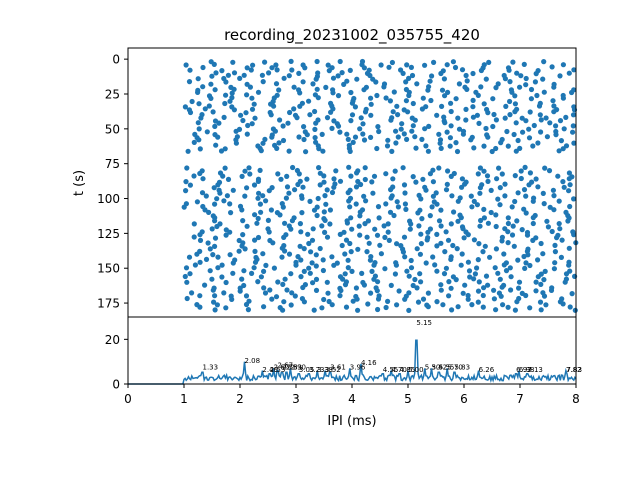  Describe the element at coordinates (535, 370) in the screenshot. I see `peak-label: 7.13` at that location.